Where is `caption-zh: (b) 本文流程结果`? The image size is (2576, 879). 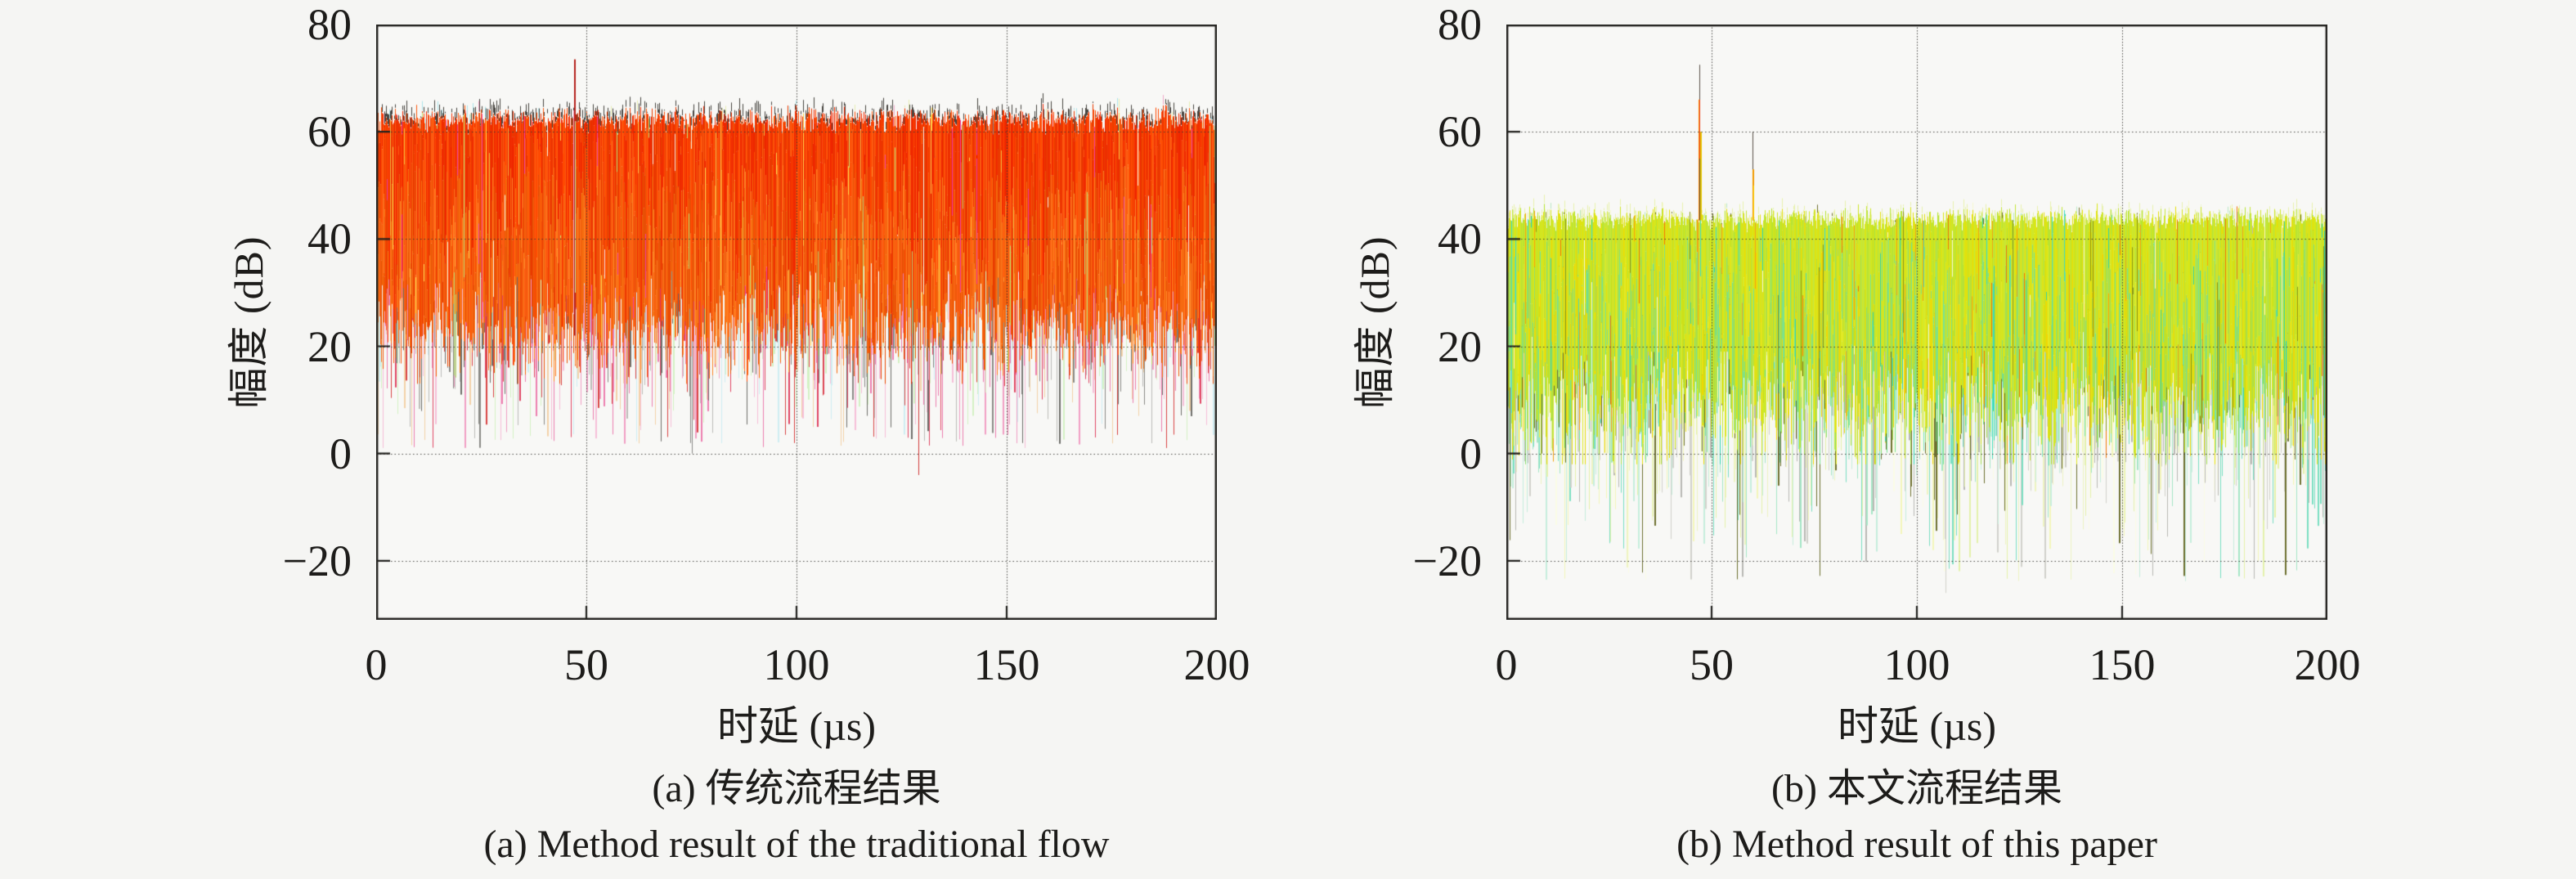
caption-zh: (b) 本文流程结果 is located at coordinates (1917, 788).